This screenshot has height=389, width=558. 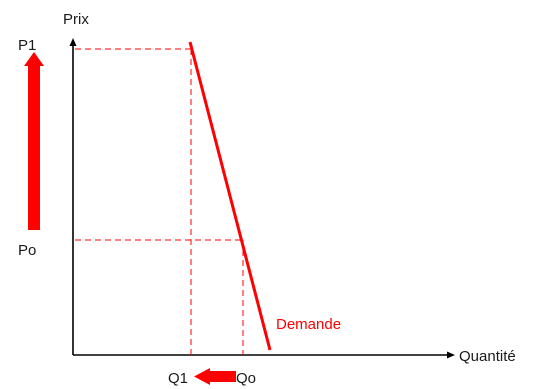 I want to click on q1-label: Q1, so click(x=178, y=378).